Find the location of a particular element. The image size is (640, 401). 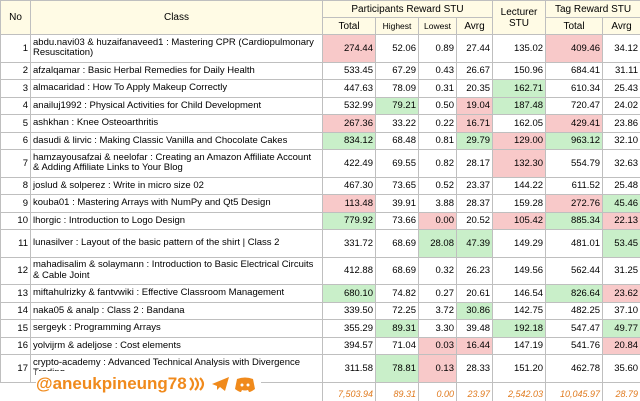

row-value: 149.29 is located at coordinates (519, 243).